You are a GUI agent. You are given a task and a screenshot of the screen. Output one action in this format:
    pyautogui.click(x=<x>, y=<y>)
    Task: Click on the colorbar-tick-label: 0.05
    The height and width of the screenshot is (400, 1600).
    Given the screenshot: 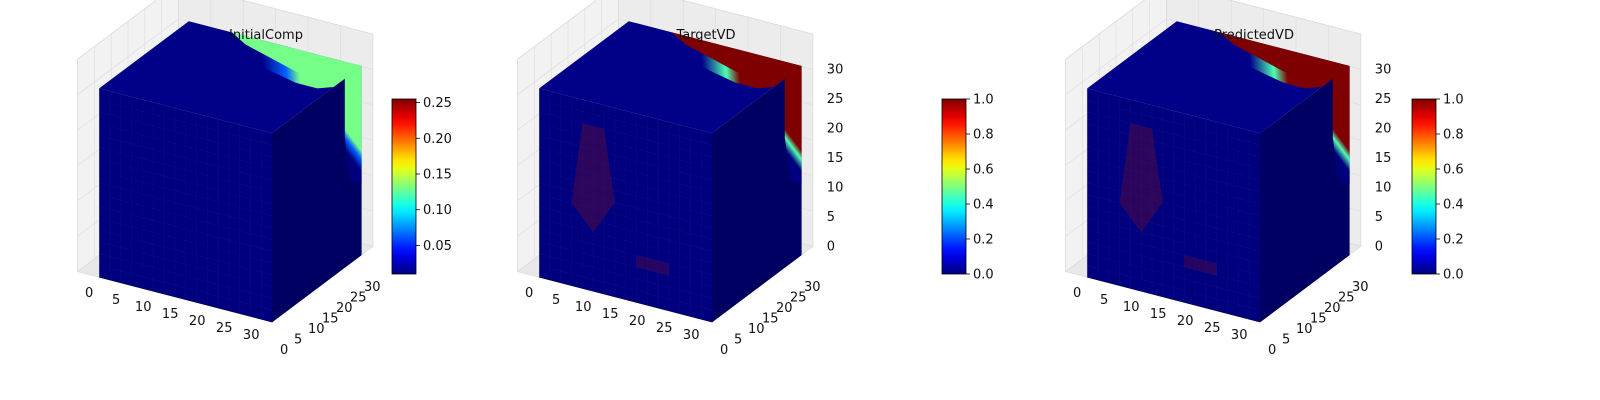 What is the action you would take?
    pyautogui.click(x=437, y=246)
    